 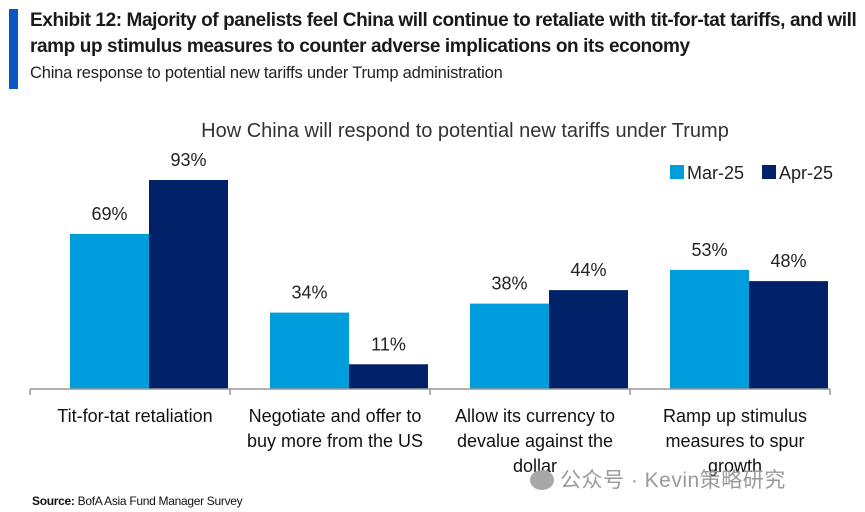 I want to click on data-label: 38%, so click(x=509, y=284).